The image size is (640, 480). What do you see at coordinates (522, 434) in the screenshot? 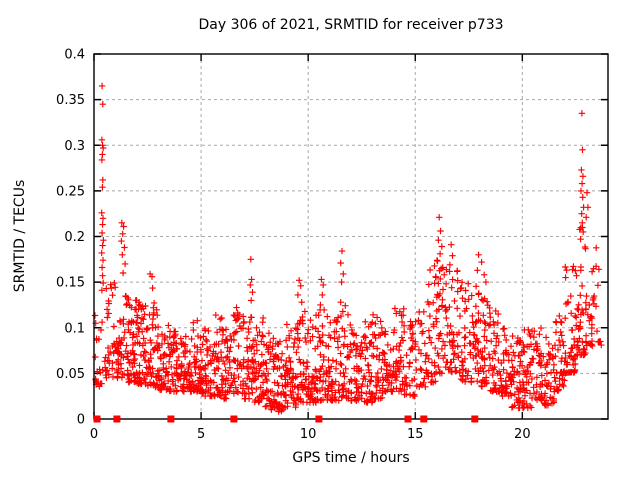
I see `x-tick-label: 20` at bounding box center [522, 434].